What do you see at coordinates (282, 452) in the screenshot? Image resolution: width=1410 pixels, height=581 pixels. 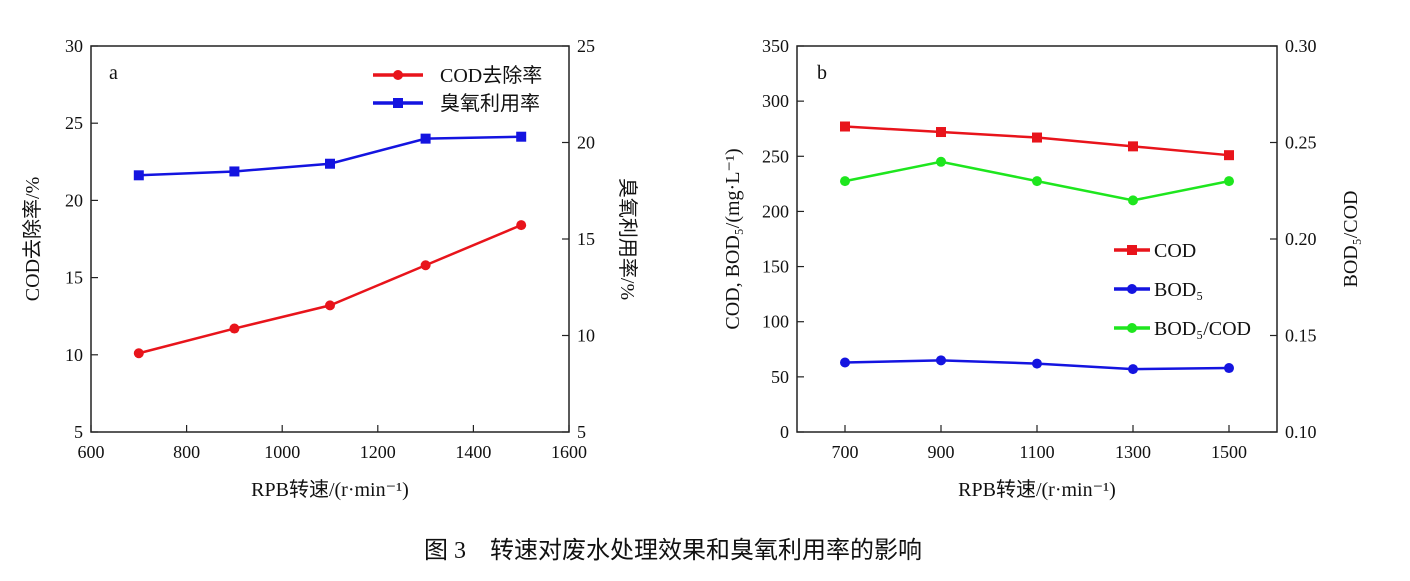 I see `x-tick-label: 1000` at bounding box center [282, 452].